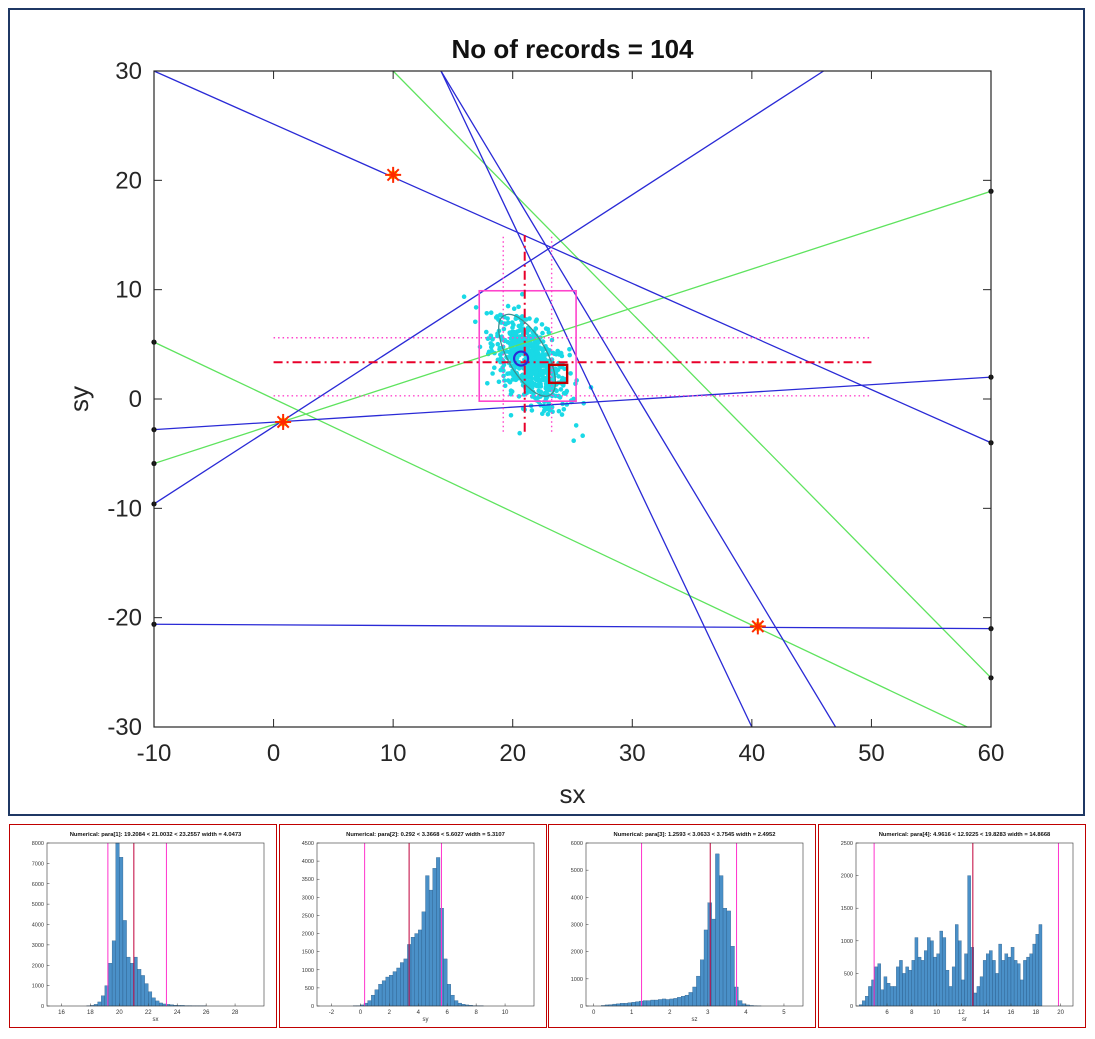 This screenshot has width=1095, height=1039. What do you see at coordinates (632, 753) in the screenshot?
I see `x-tick-label: 30` at bounding box center [632, 753].